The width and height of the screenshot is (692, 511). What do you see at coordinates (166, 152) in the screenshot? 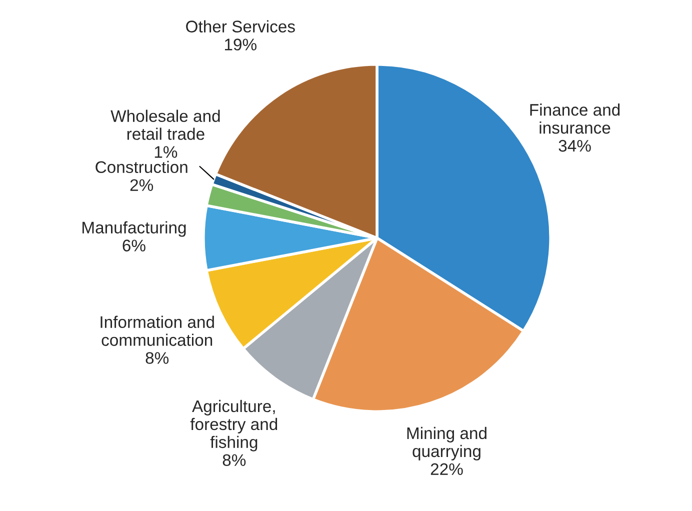
I see `data-label: 1%` at bounding box center [166, 152].